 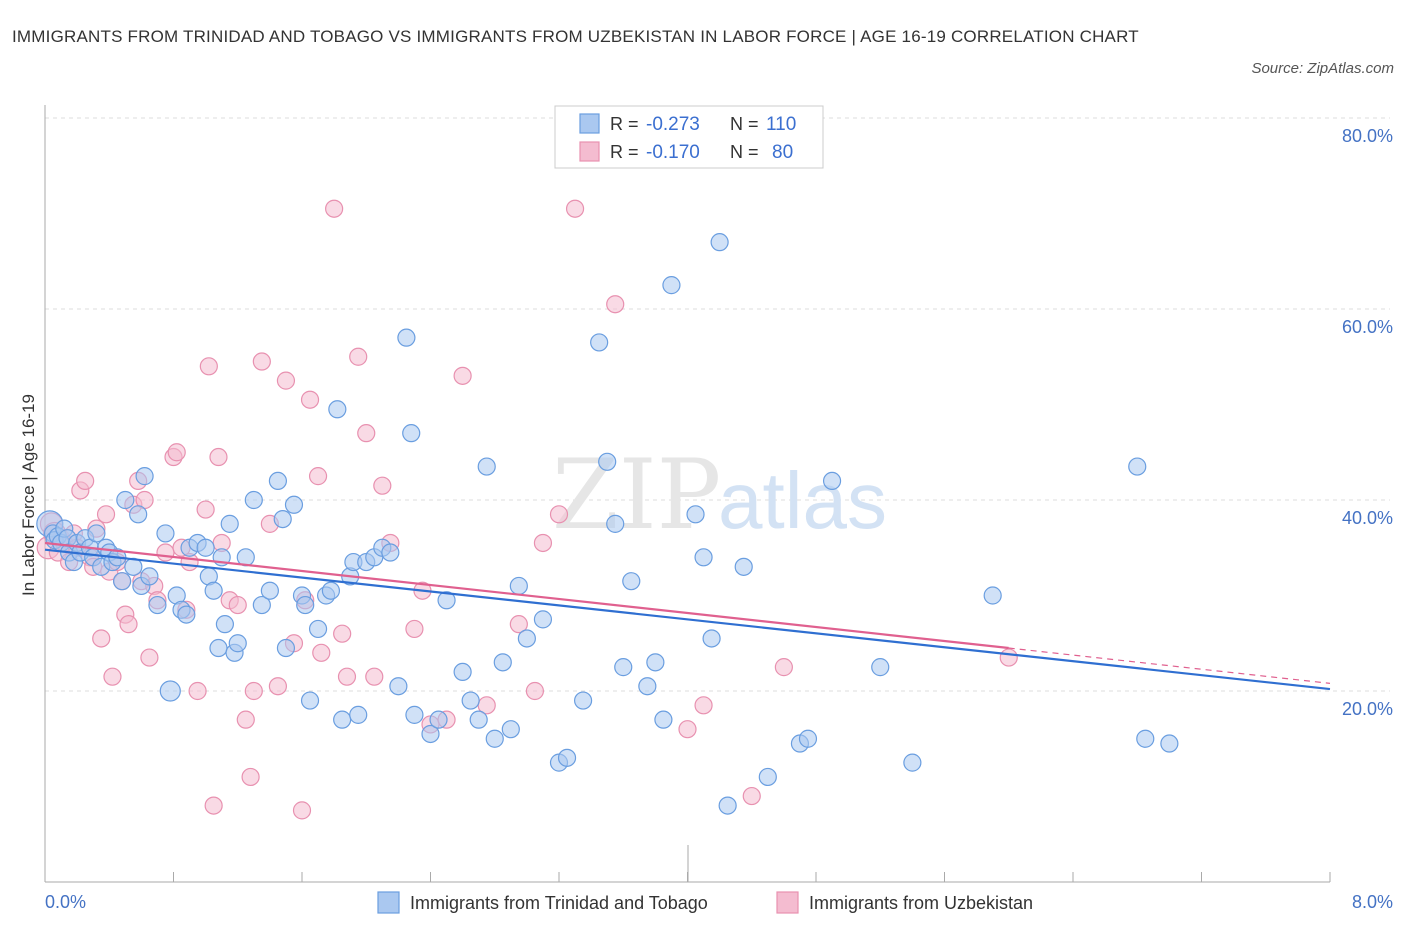 What do you see at coordinates (636, 495) in the screenshot?
I see `watermark-zip: ZIP` at bounding box center [636, 495].